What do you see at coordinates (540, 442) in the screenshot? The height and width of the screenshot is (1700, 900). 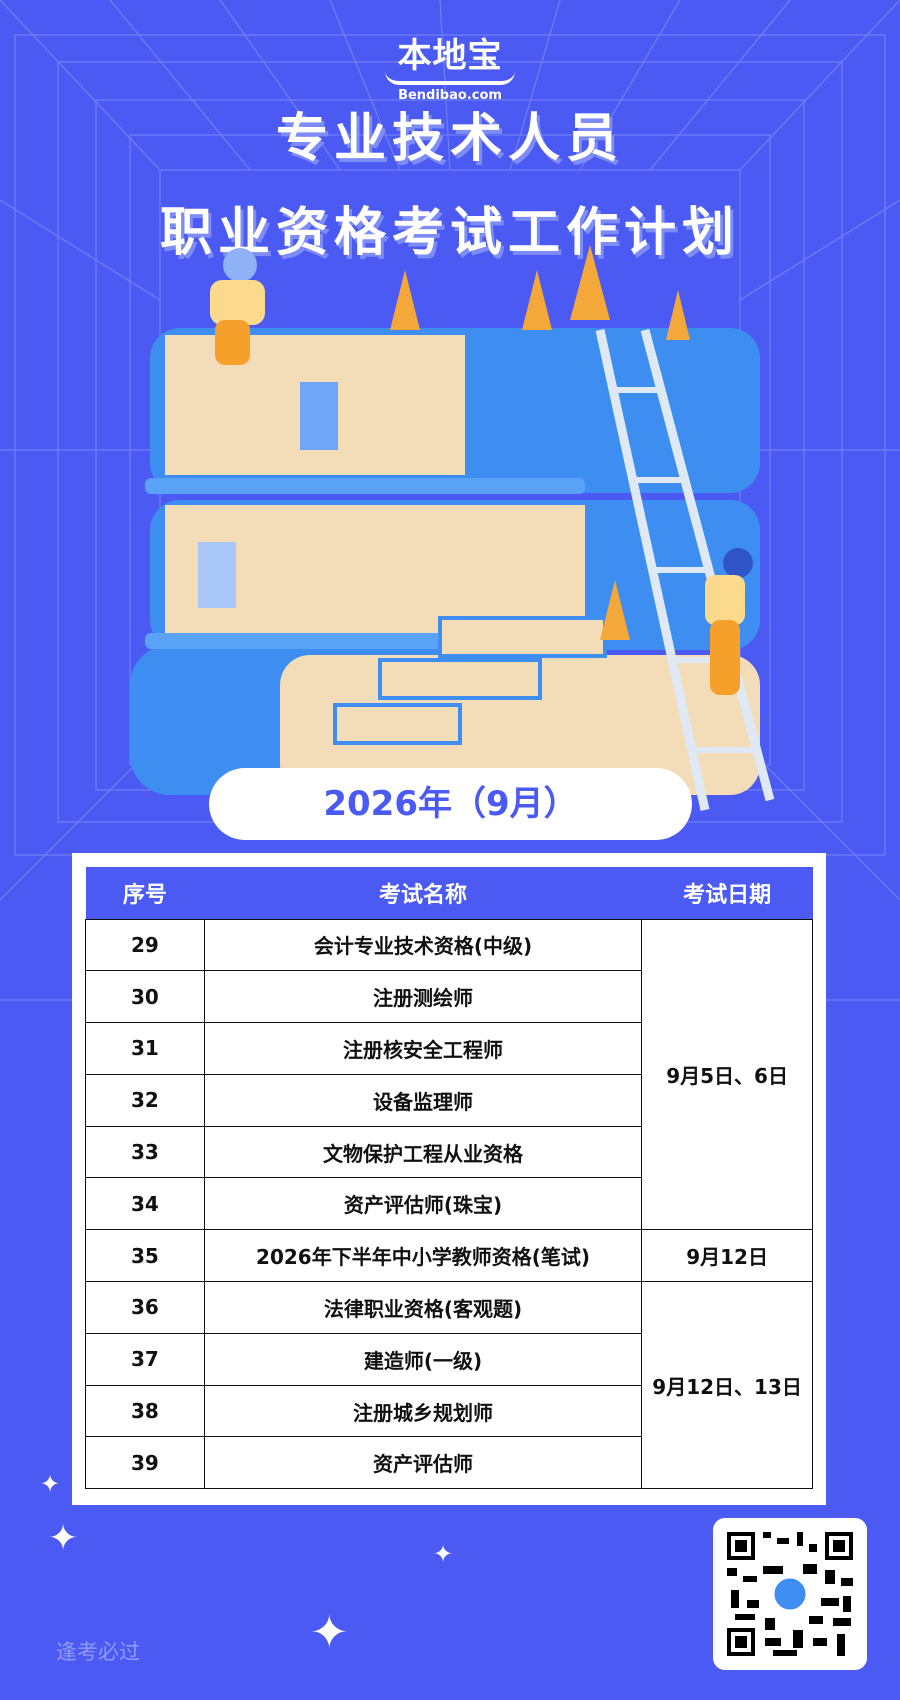 I see `trees` at bounding box center [540, 442].